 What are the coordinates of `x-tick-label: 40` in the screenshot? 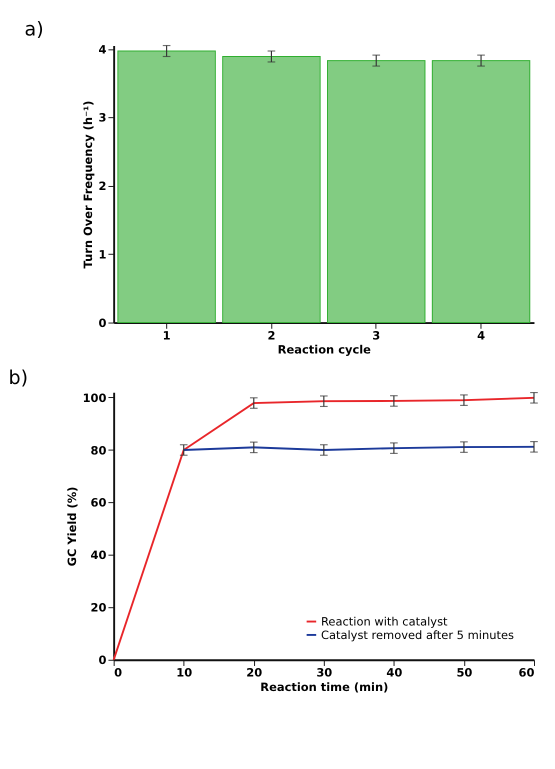 It's located at (394, 672).